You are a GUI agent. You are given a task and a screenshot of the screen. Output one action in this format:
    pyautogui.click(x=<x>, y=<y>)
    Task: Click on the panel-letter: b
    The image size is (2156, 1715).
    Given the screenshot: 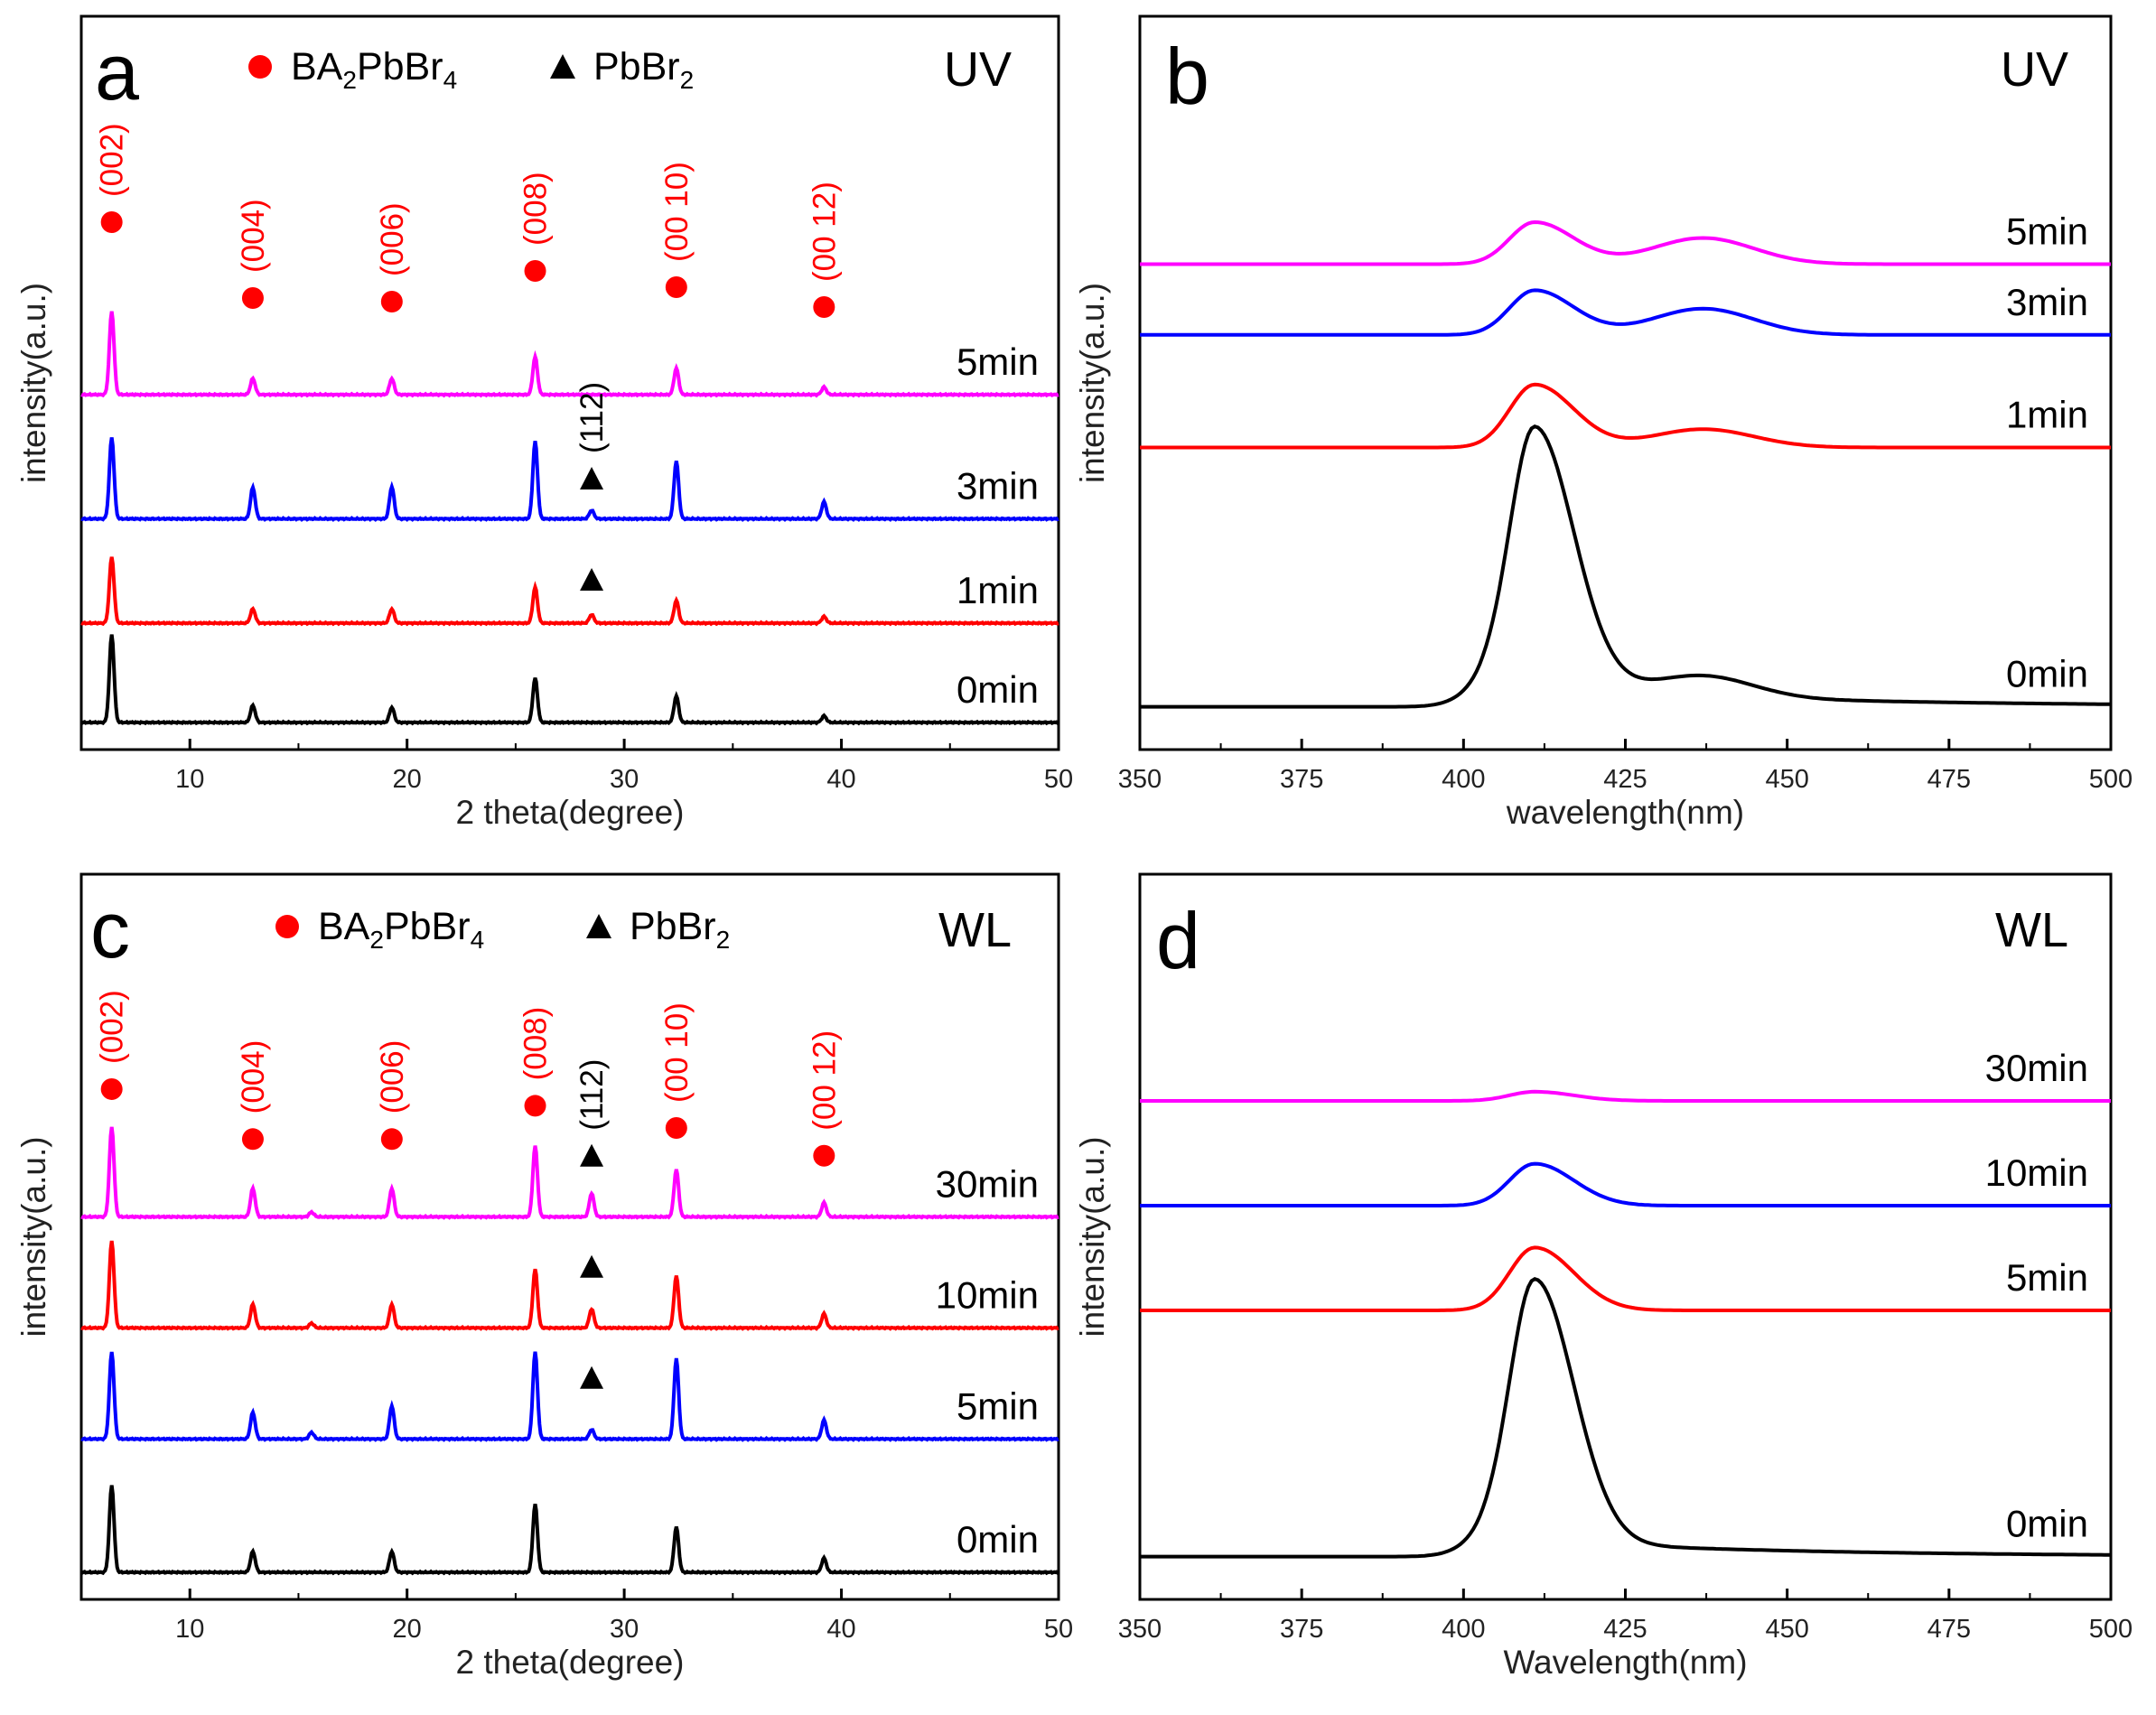 What is the action you would take?
    pyautogui.click(x=1187, y=76)
    